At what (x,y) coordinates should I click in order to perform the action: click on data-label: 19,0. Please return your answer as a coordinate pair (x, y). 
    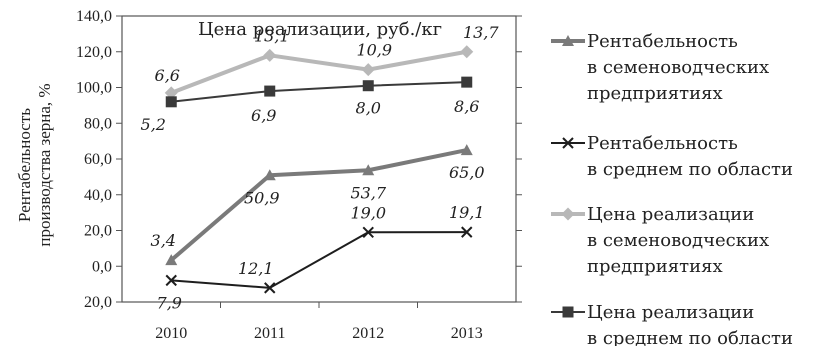
    Looking at the image, I should click on (368, 212).